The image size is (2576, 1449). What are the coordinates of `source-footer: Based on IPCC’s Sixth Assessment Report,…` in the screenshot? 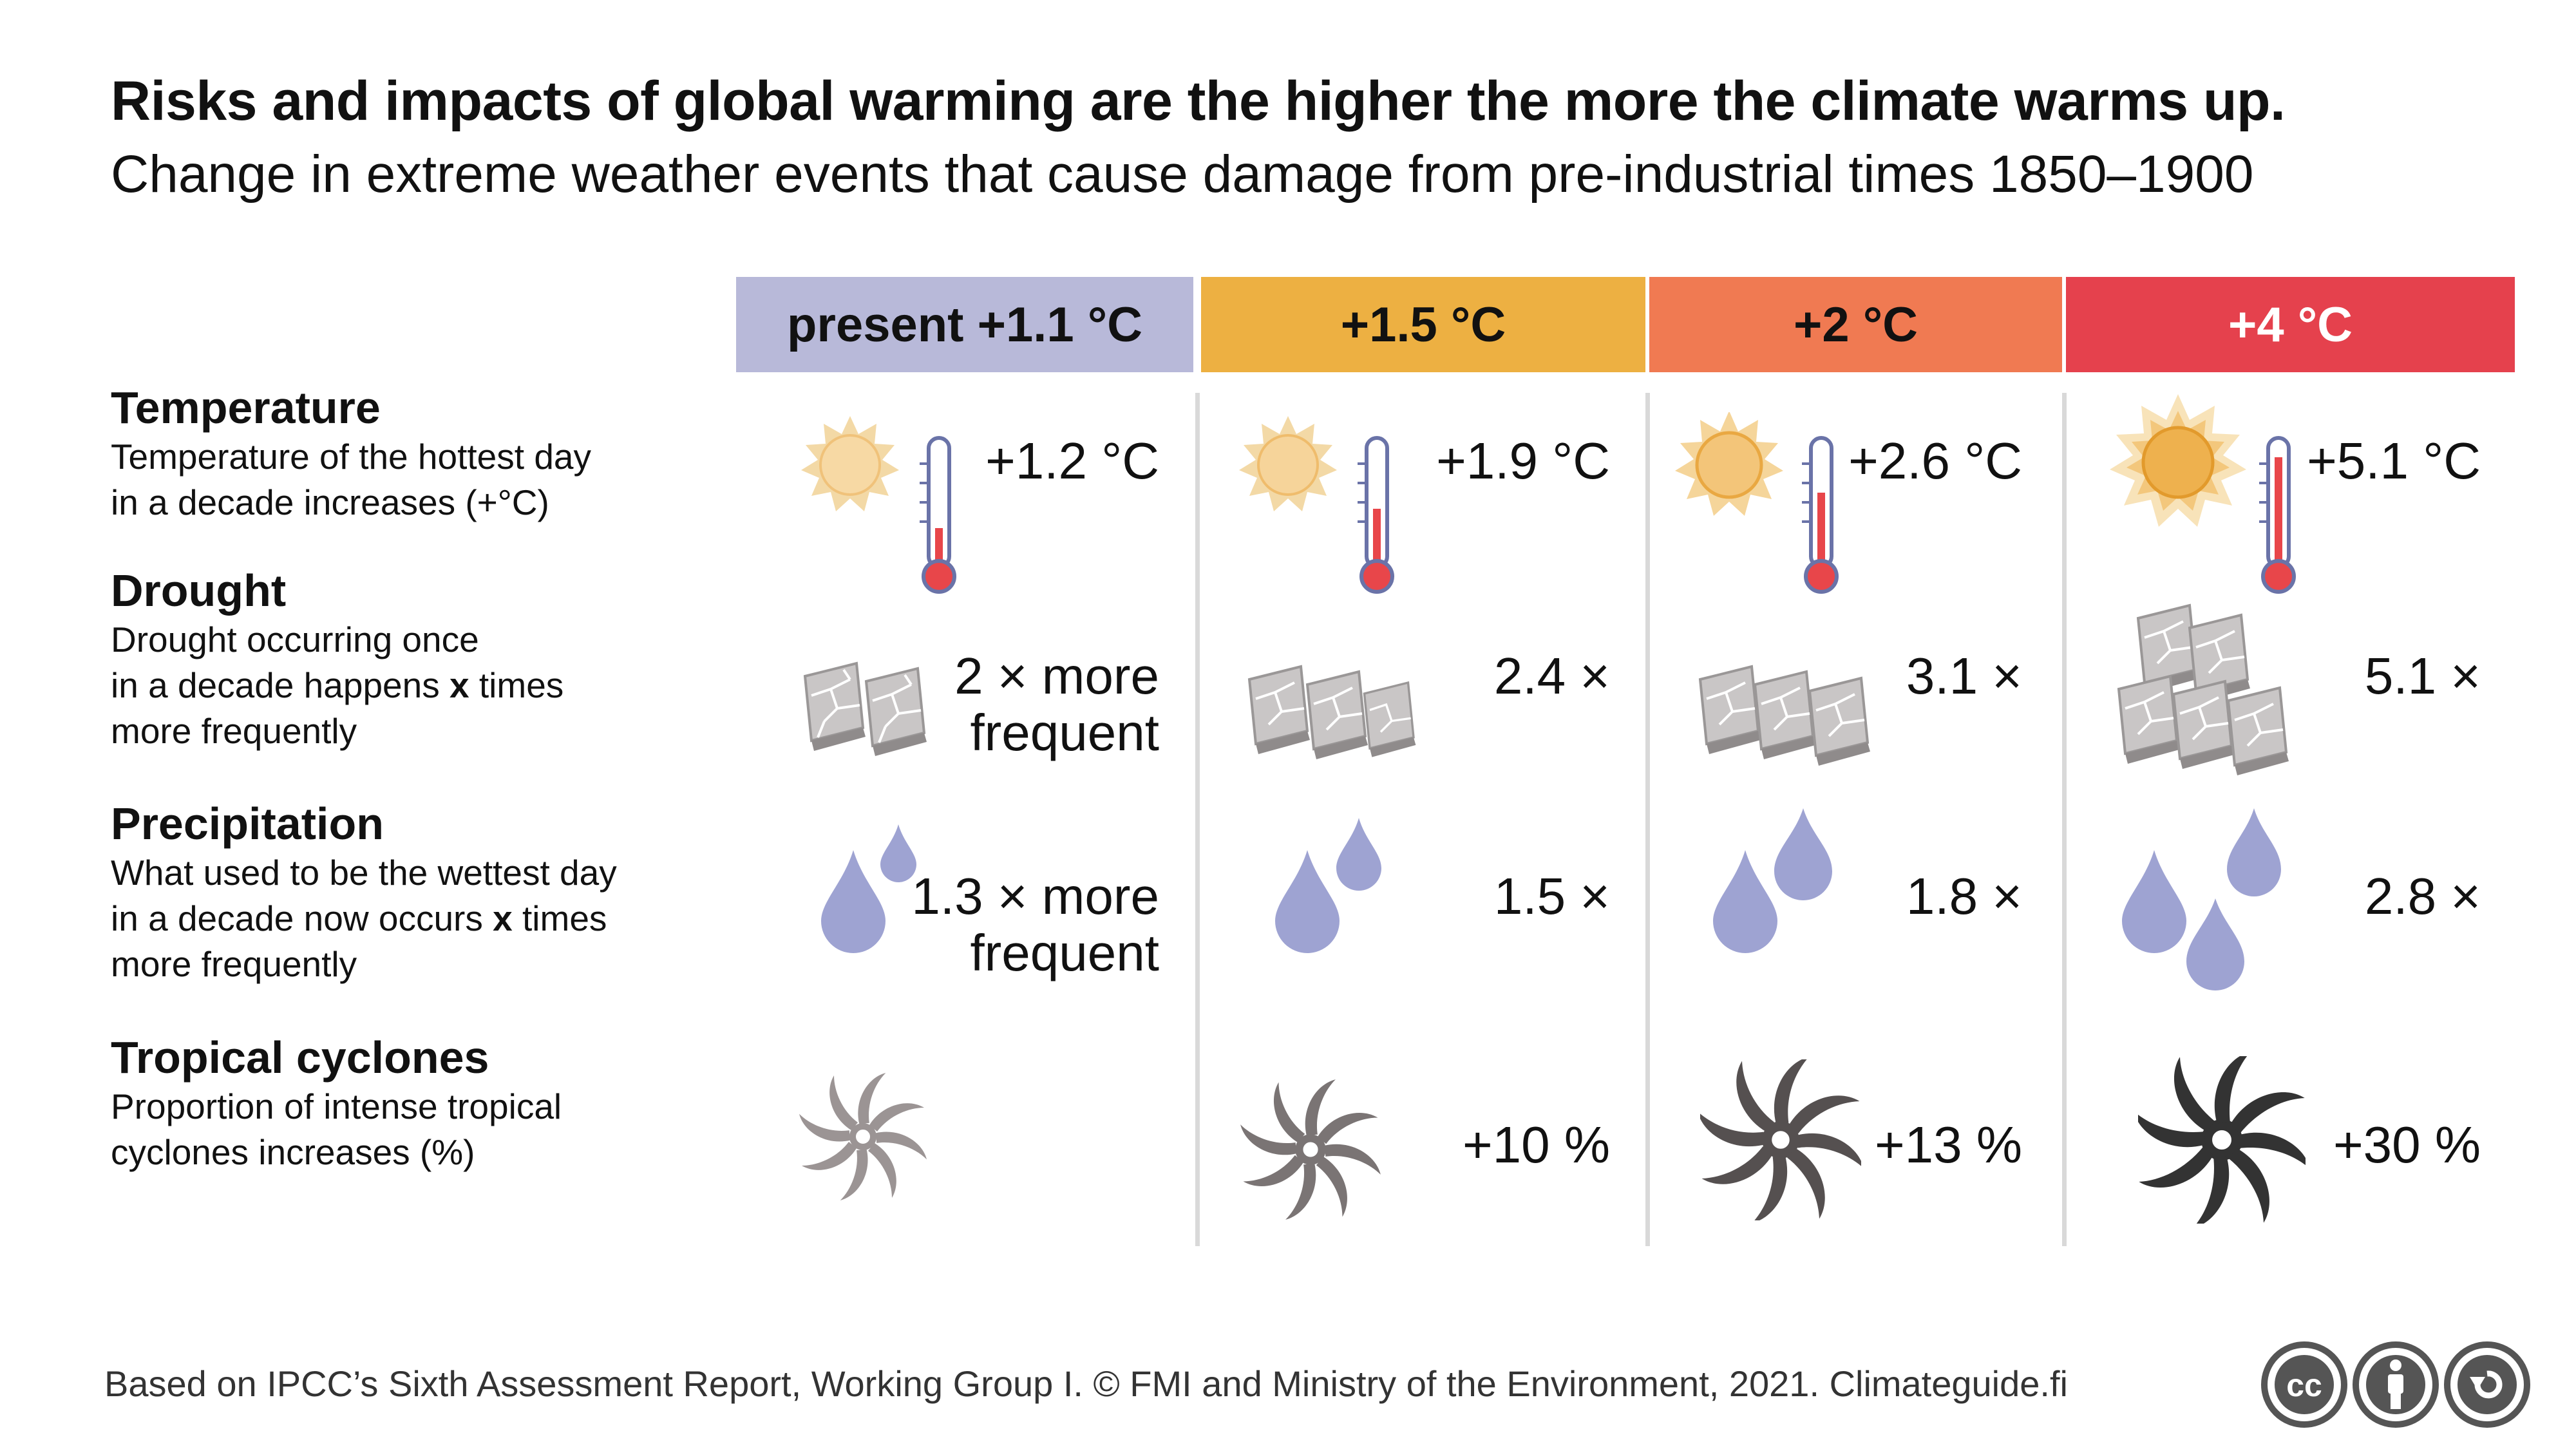 It's located at (1086, 1384).